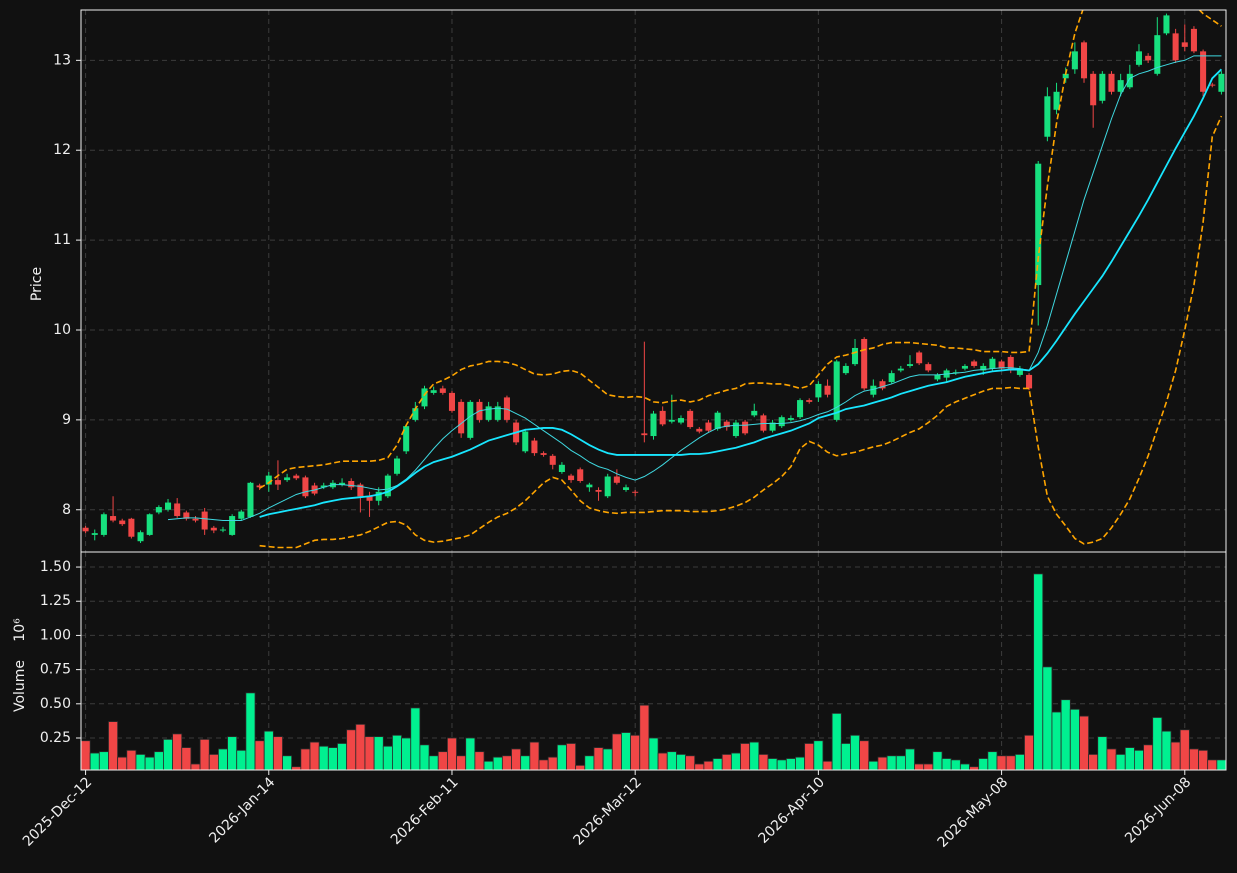 The width and height of the screenshot is (1237, 873). Describe the element at coordinates (55, 601) in the screenshot. I see `y-tick-label: 1.25` at that location.